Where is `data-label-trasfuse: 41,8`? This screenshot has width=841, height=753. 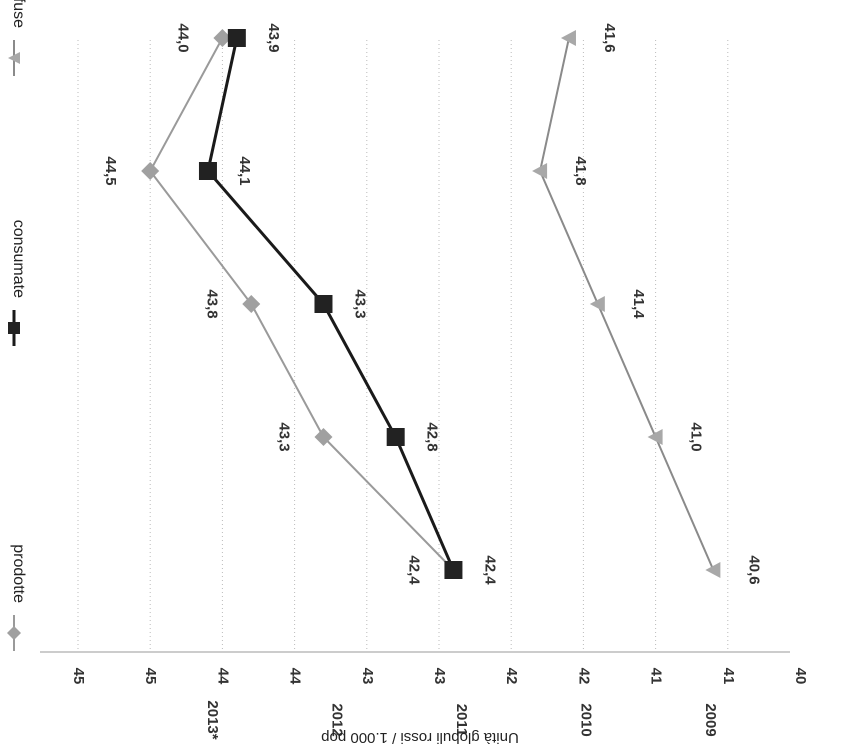
data-label-trasfuse: 41,8 is located at coordinates (580, 170).